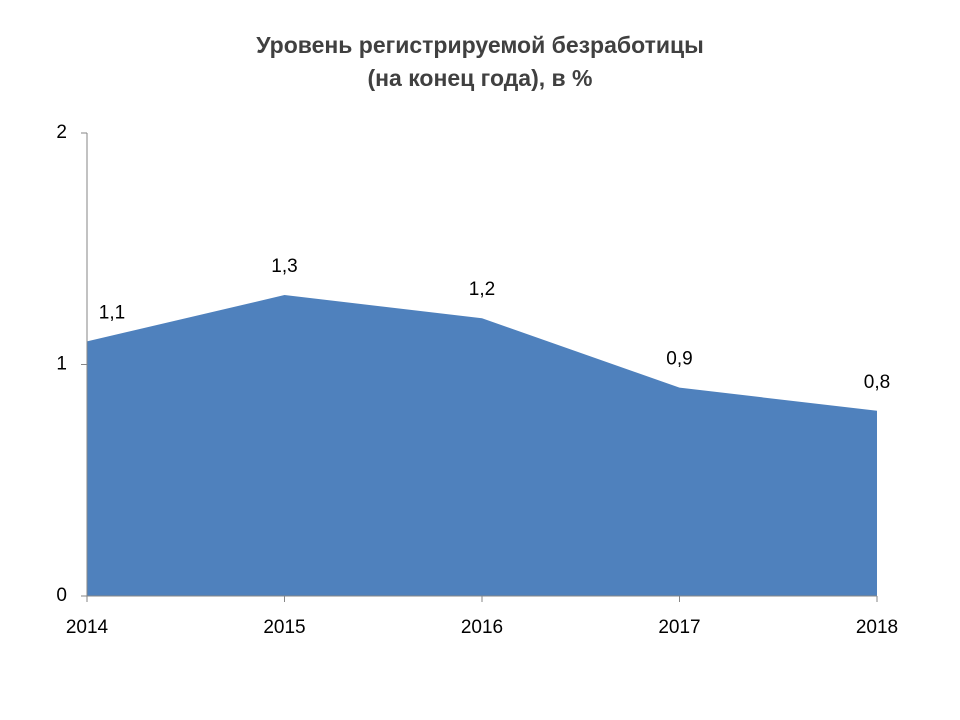  I want to click on x-tick-label: 2016, so click(482, 627).